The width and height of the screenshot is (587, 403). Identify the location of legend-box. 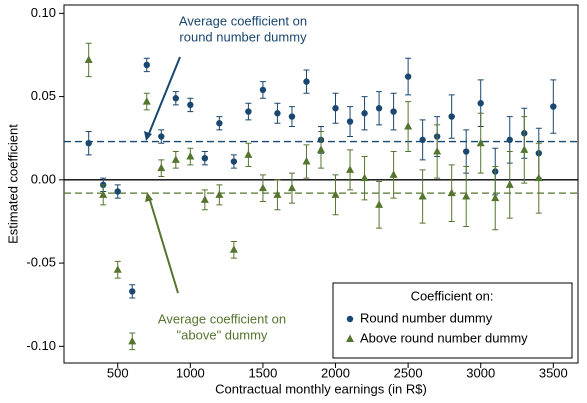
(452, 320).